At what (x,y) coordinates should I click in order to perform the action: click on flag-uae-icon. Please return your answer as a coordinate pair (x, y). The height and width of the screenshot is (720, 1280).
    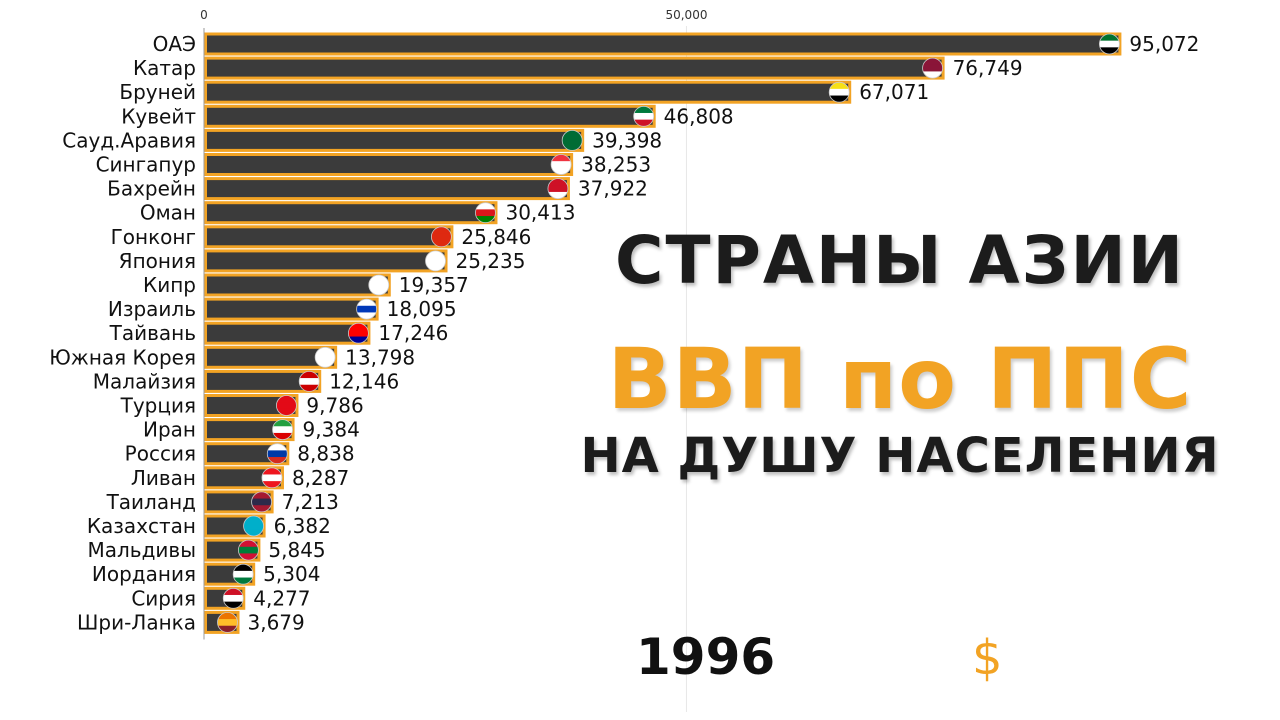
    Looking at the image, I should click on (1109, 44).